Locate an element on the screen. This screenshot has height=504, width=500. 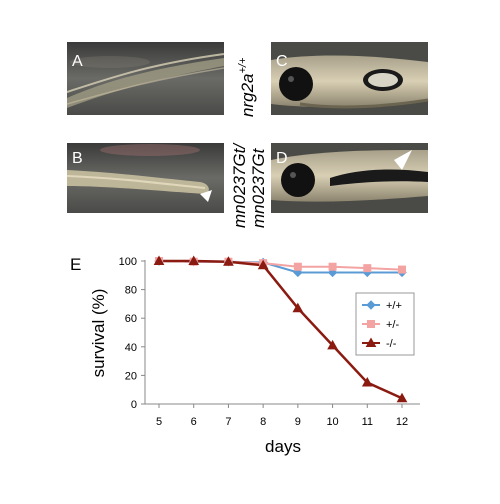
genotype-wildtype-superscript: +/+ is located at coordinates (243, 65).